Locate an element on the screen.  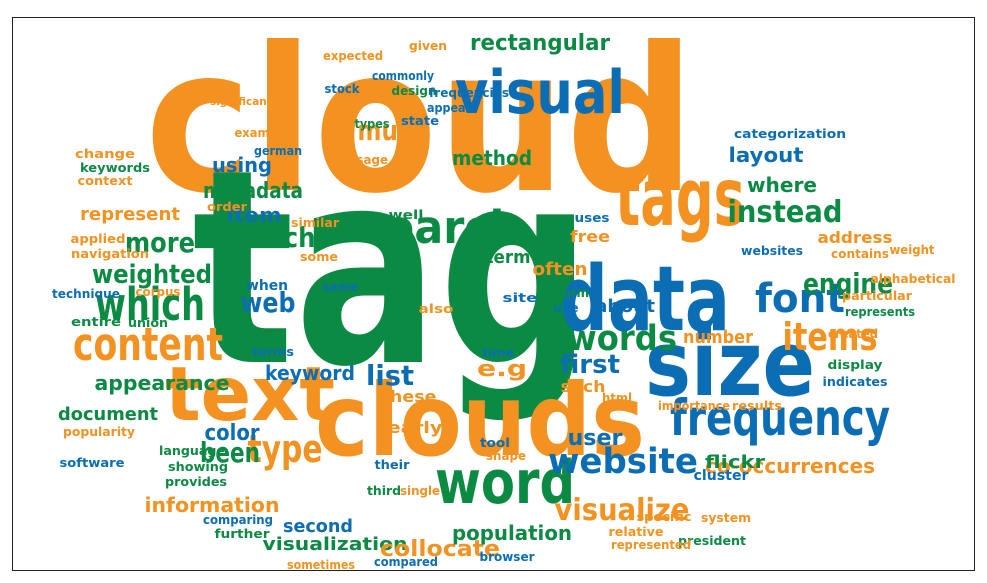
word: web is located at coordinates (268, 302).